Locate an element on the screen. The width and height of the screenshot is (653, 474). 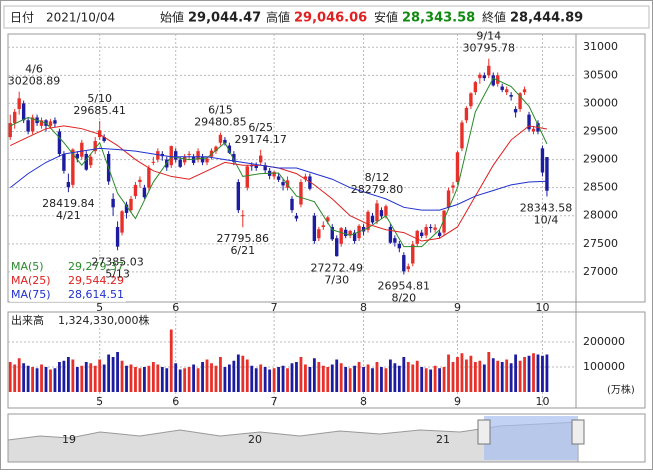
volume-total: 1,324,330,000株 is located at coordinates (103, 320).